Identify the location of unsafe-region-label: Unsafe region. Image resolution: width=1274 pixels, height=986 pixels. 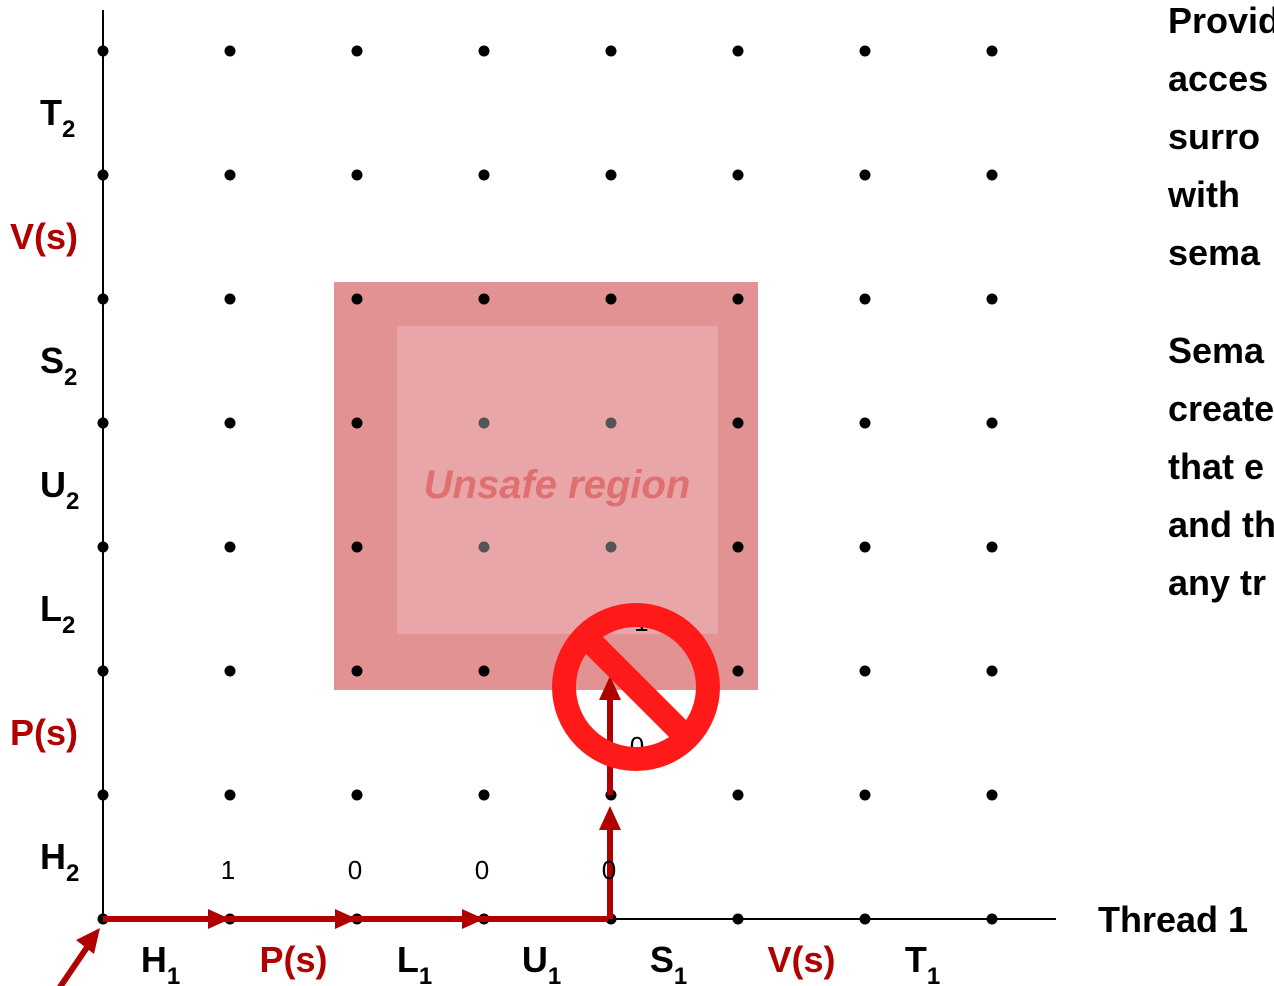
(557, 485).